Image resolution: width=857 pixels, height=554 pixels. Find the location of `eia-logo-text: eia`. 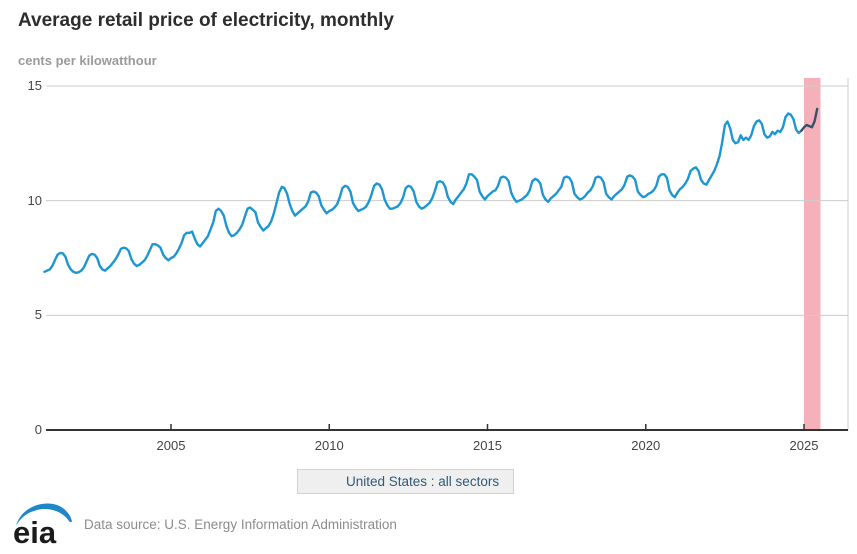

eia-logo-text: eia is located at coordinates (35, 532).